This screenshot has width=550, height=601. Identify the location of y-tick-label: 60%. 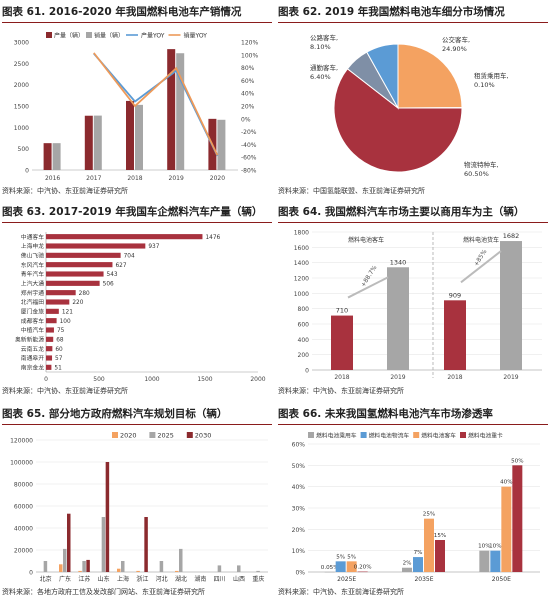
(299, 445).